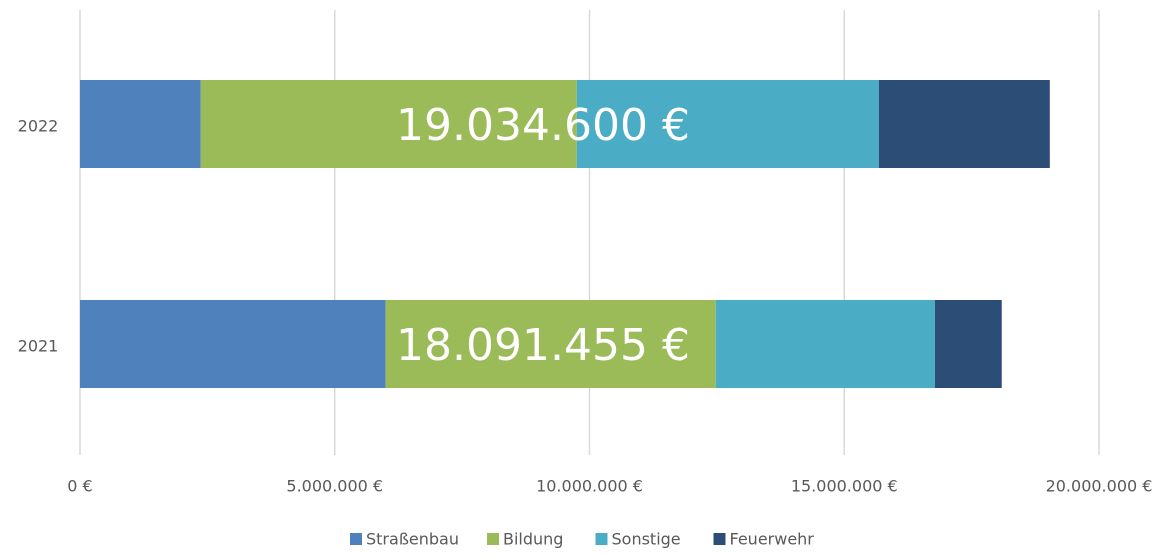  What do you see at coordinates (79, 486) in the screenshot?
I see `x-tick-label: 0 €` at bounding box center [79, 486].